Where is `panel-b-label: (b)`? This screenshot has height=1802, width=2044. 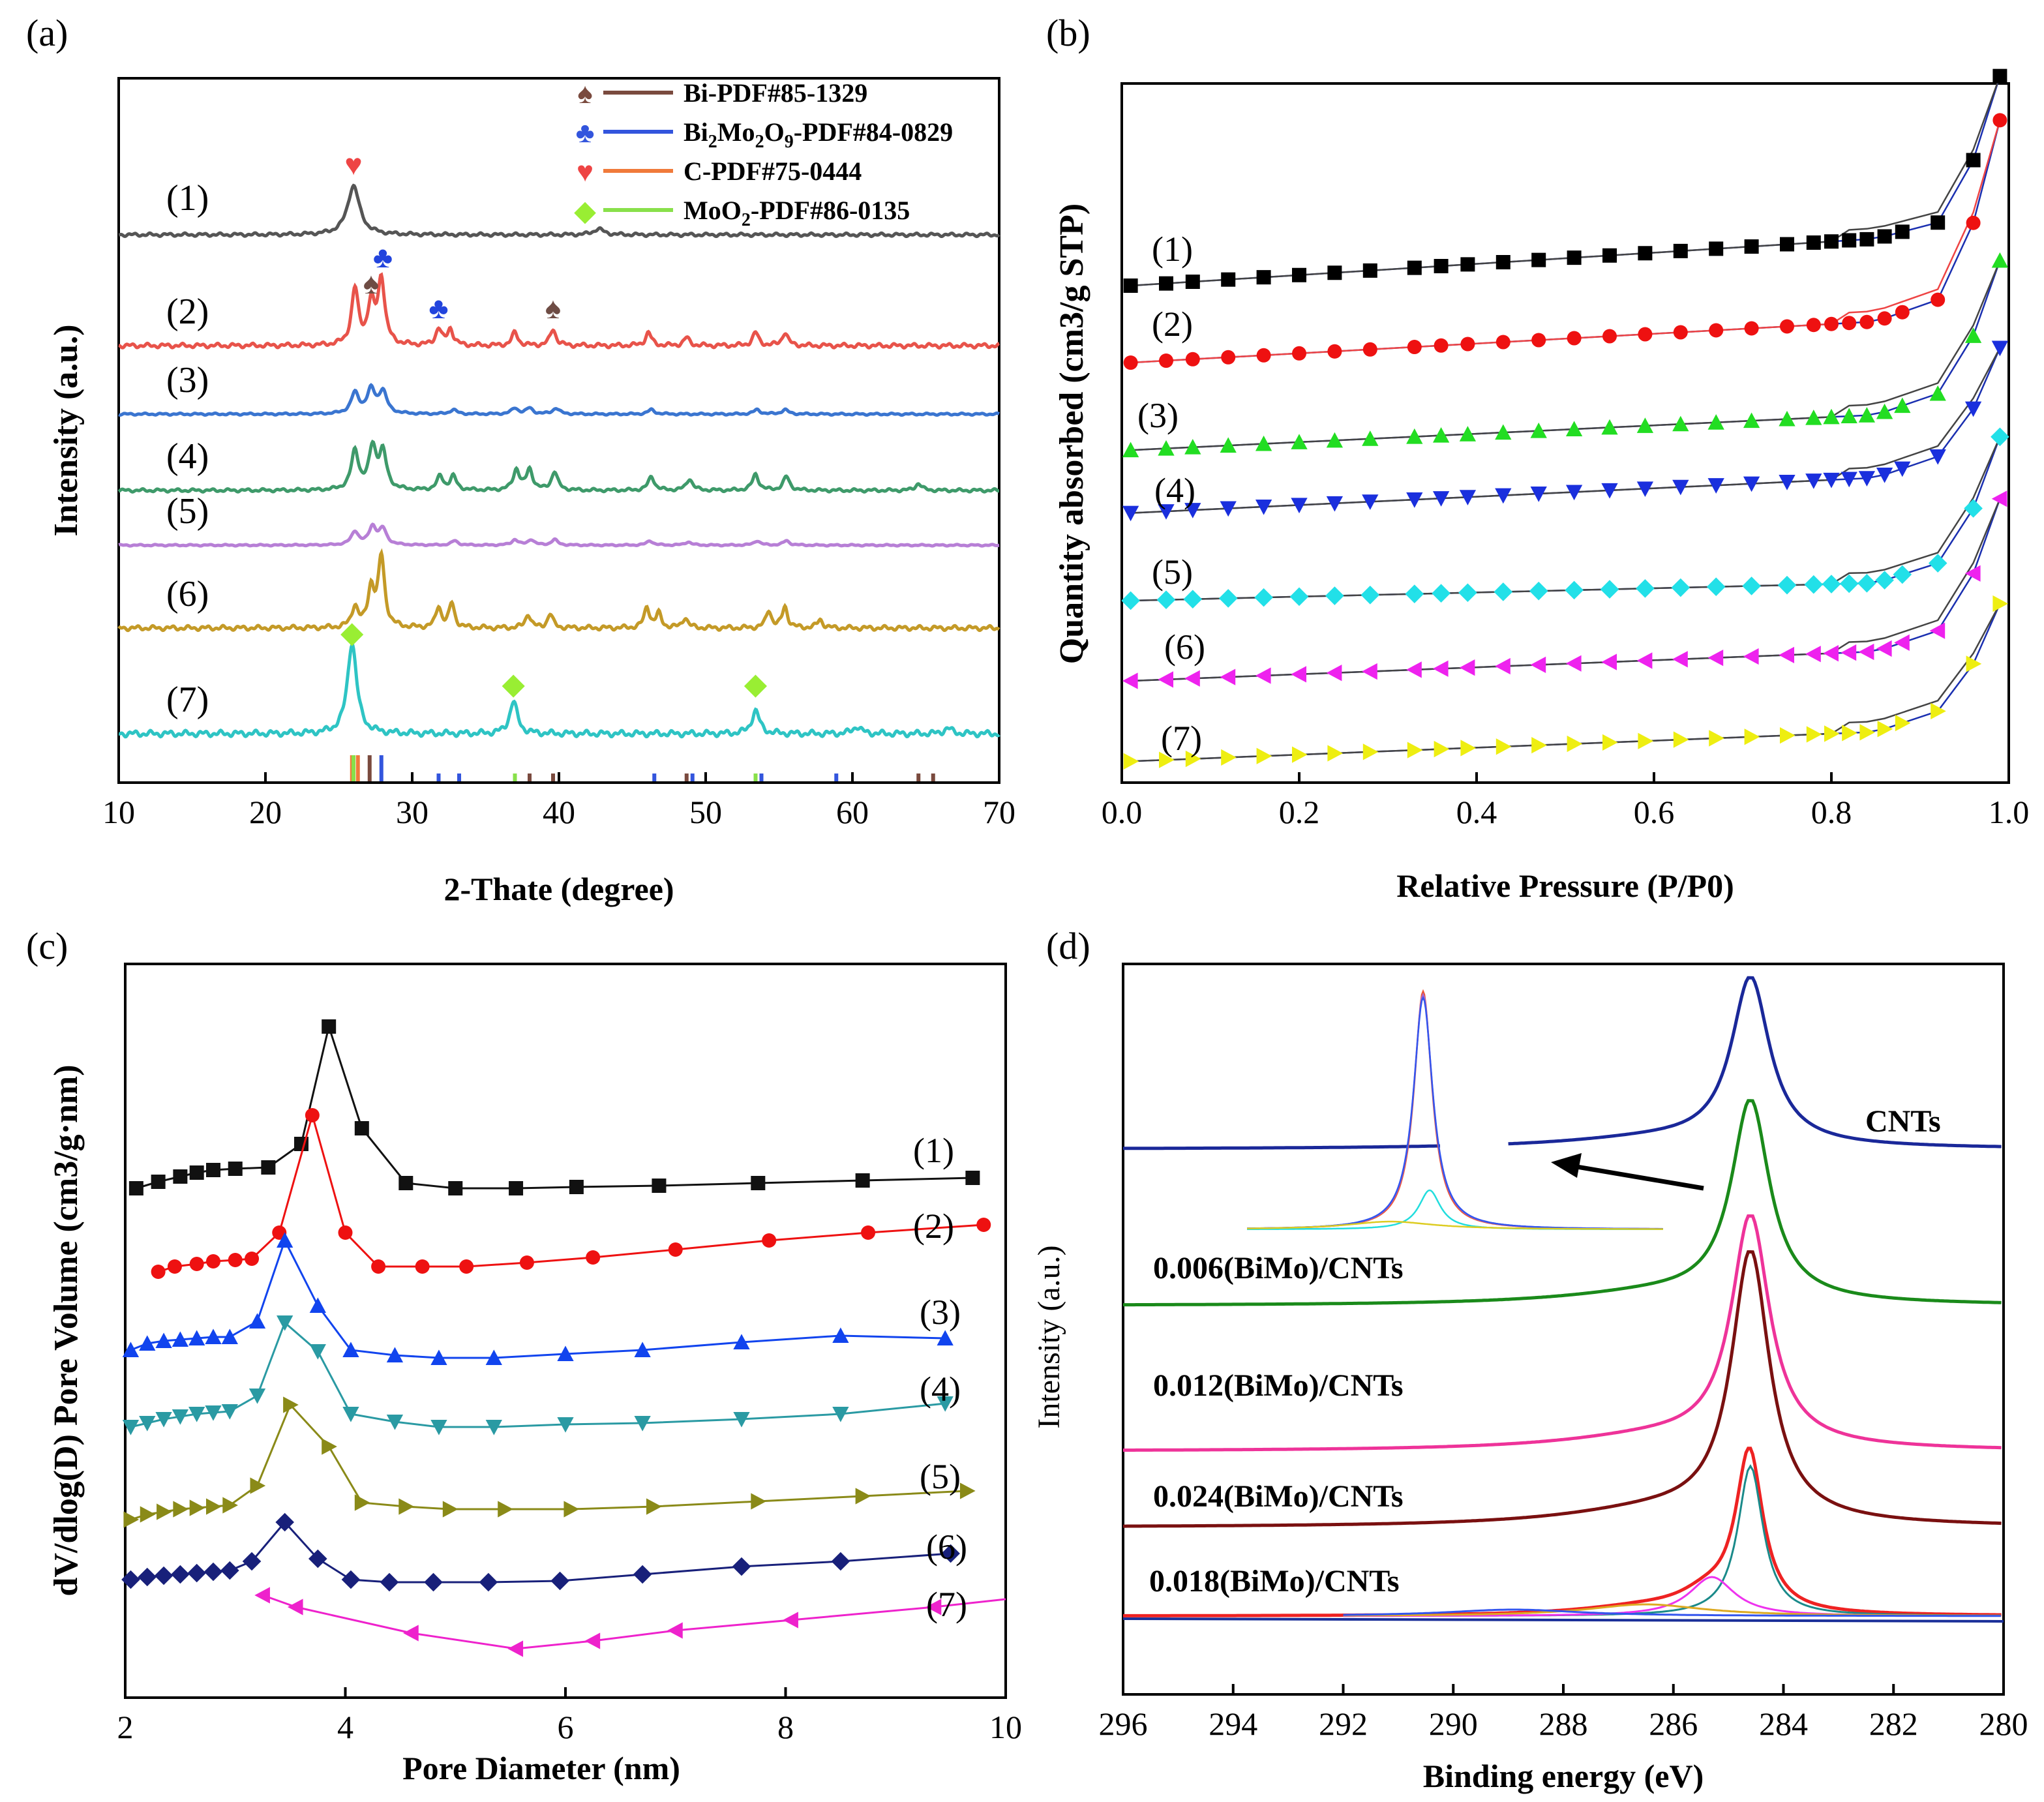
panel-b-label: (b) is located at coordinates (1068, 33).